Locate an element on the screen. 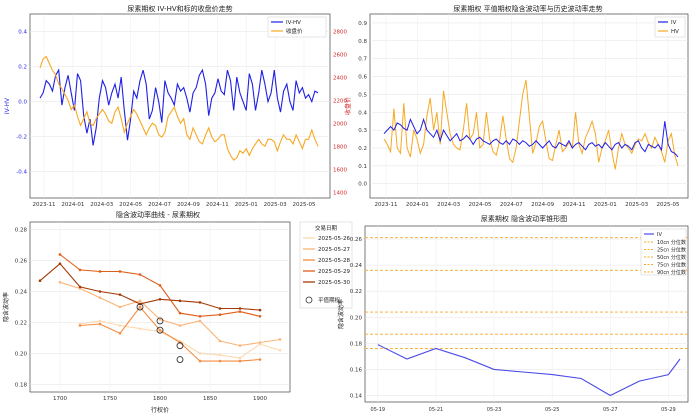 This screenshot has height=419, width=700. p3-xtick-label: 1900 is located at coordinates (260, 399).